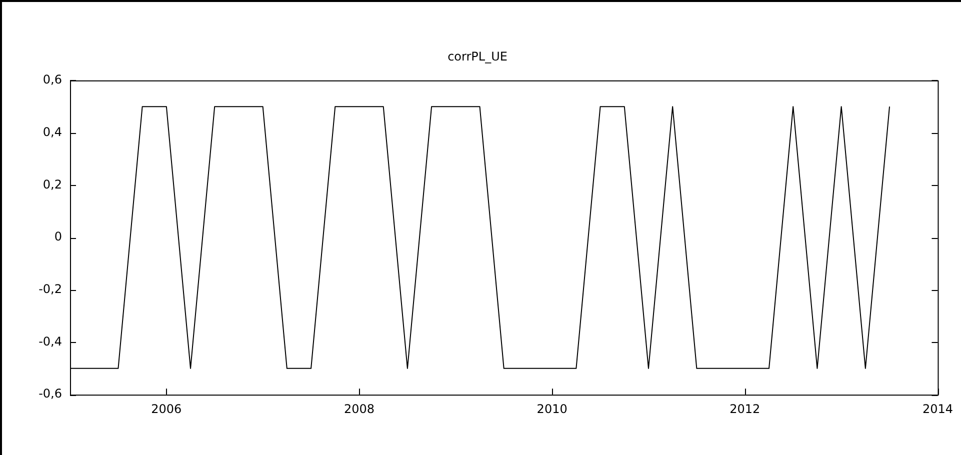  What do you see at coordinates (359, 409) in the screenshot?
I see `x-tick-label: 2008` at bounding box center [359, 409].